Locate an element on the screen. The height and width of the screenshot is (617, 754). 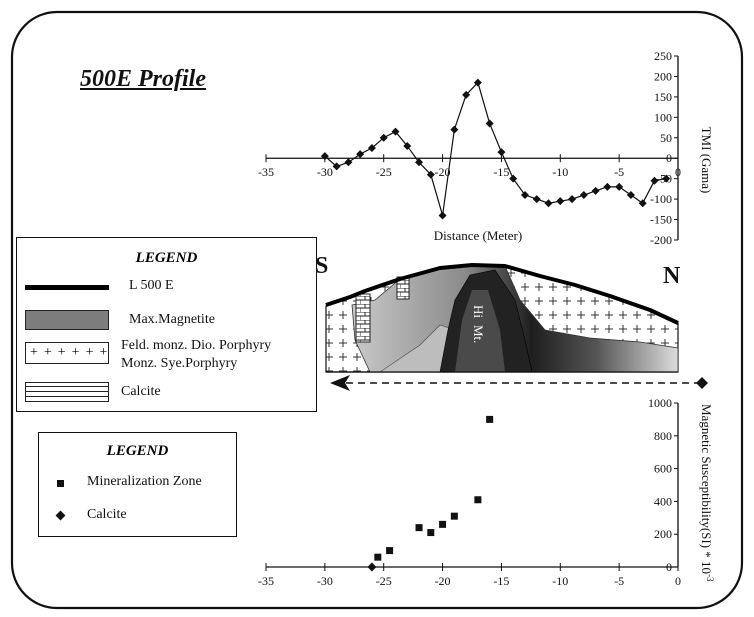
chart-1-x-tick-label: -35 is located at coordinates (266, 581).